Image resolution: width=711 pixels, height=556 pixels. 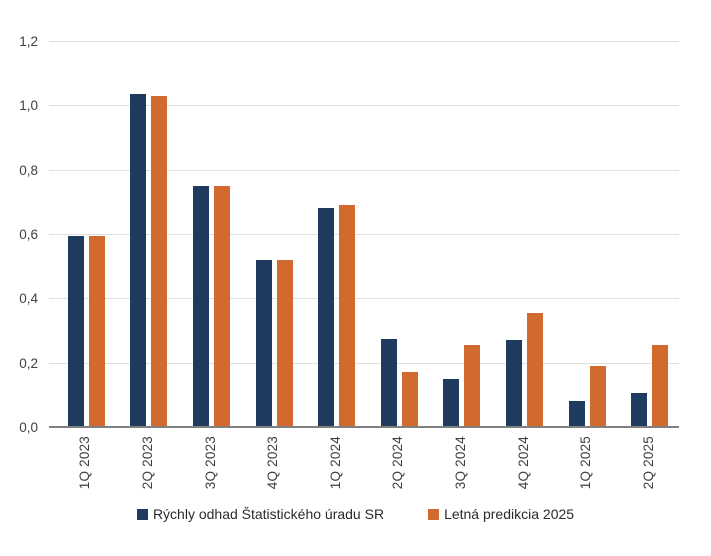 What do you see at coordinates (397, 463) in the screenshot?
I see `x-axis-category-label: 2Q 2024` at bounding box center [397, 463].